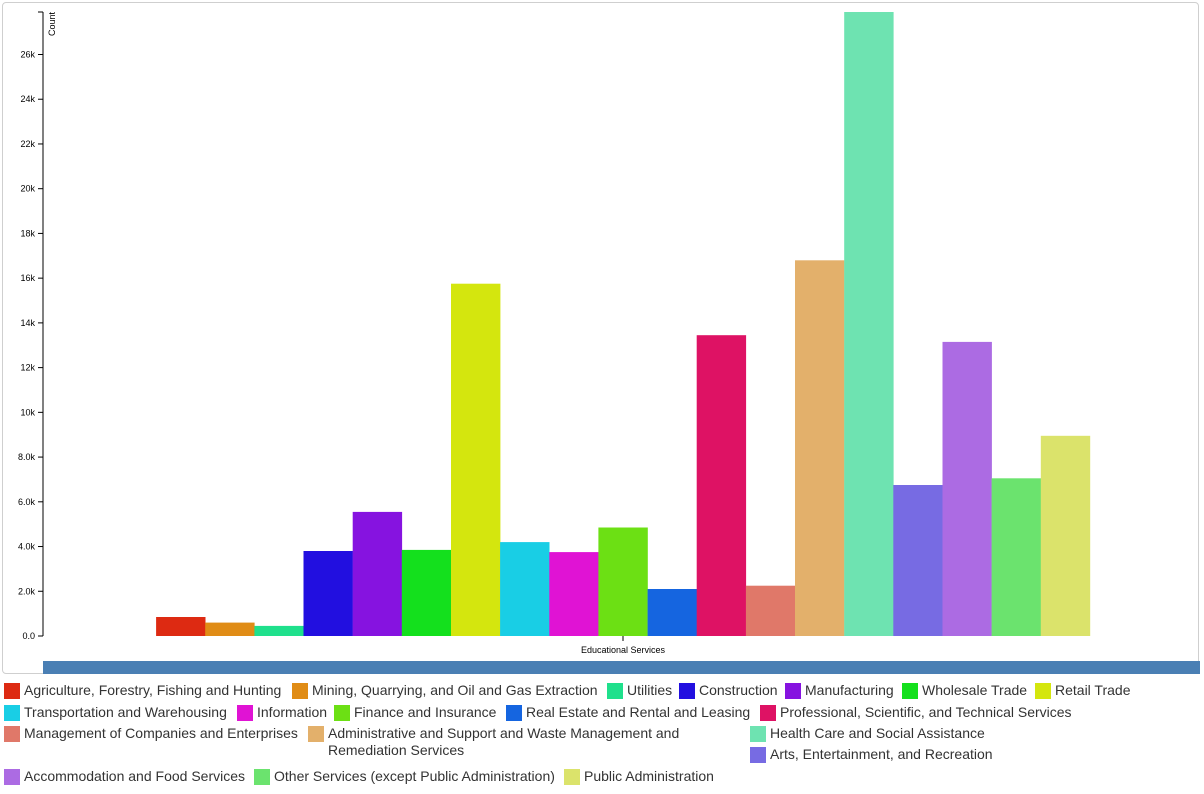 The height and width of the screenshot is (794, 1204). I want to click on legend-item: Information, so click(282, 712).